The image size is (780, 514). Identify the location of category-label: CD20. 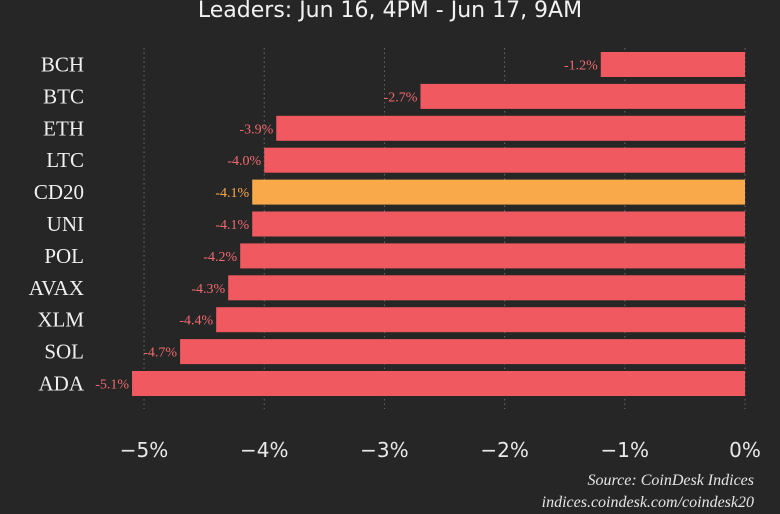
(59, 192).